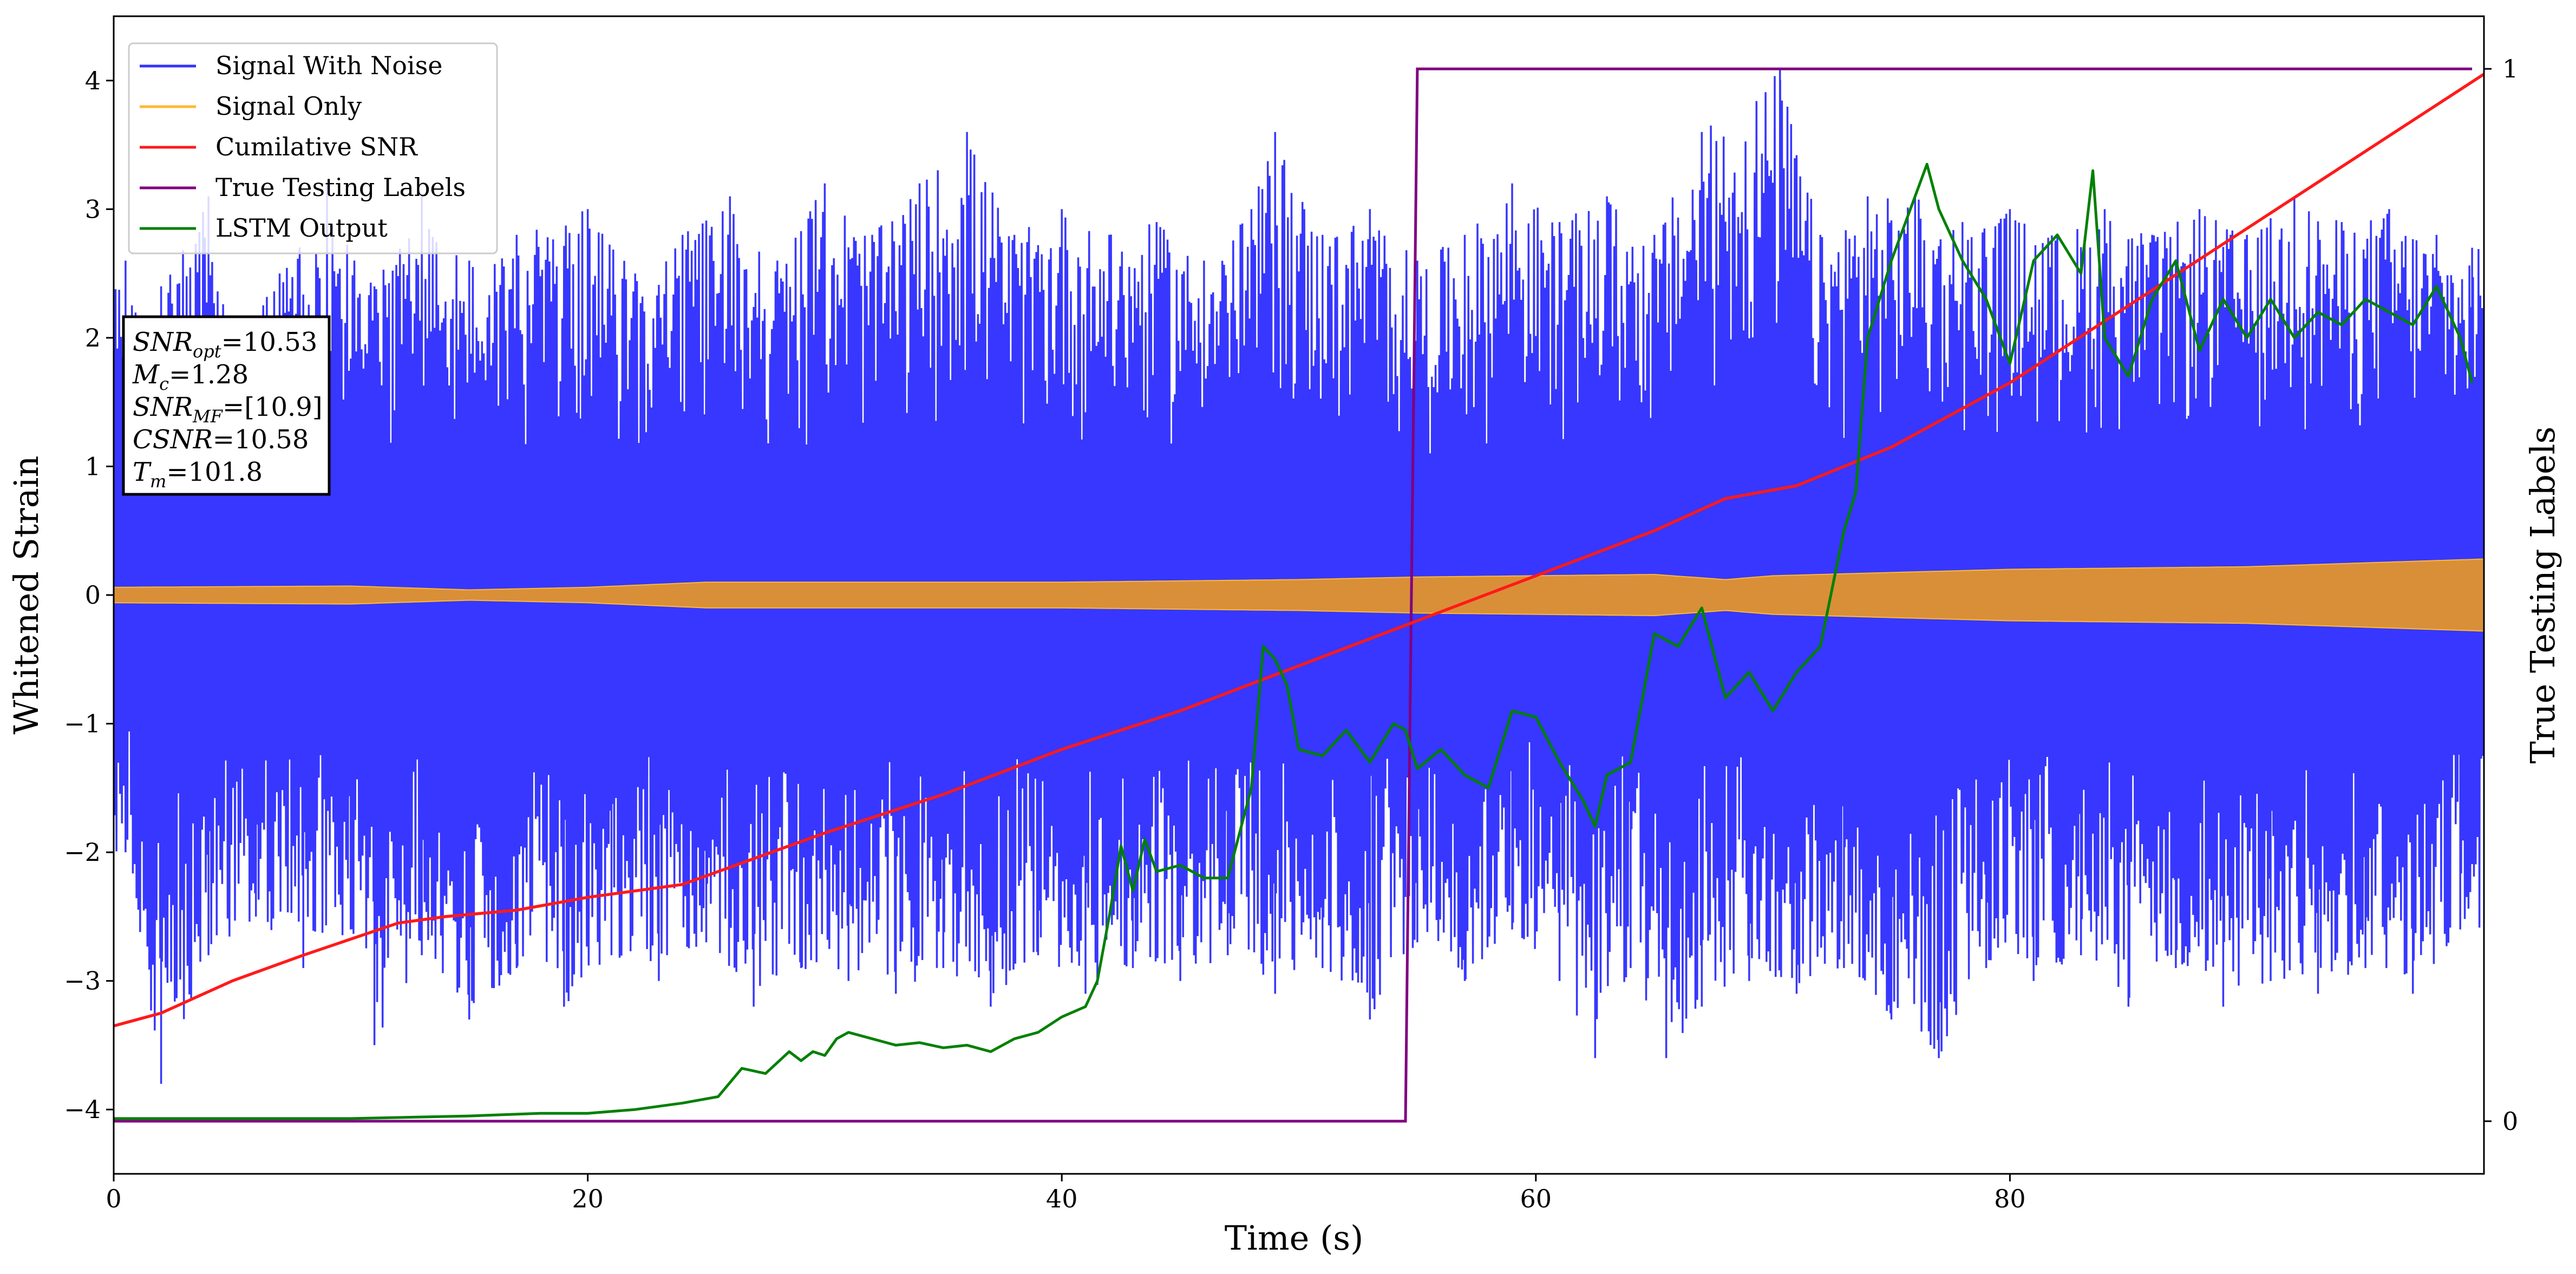  I want to click on annotation-t-m: Tm=101.8, so click(198, 474).